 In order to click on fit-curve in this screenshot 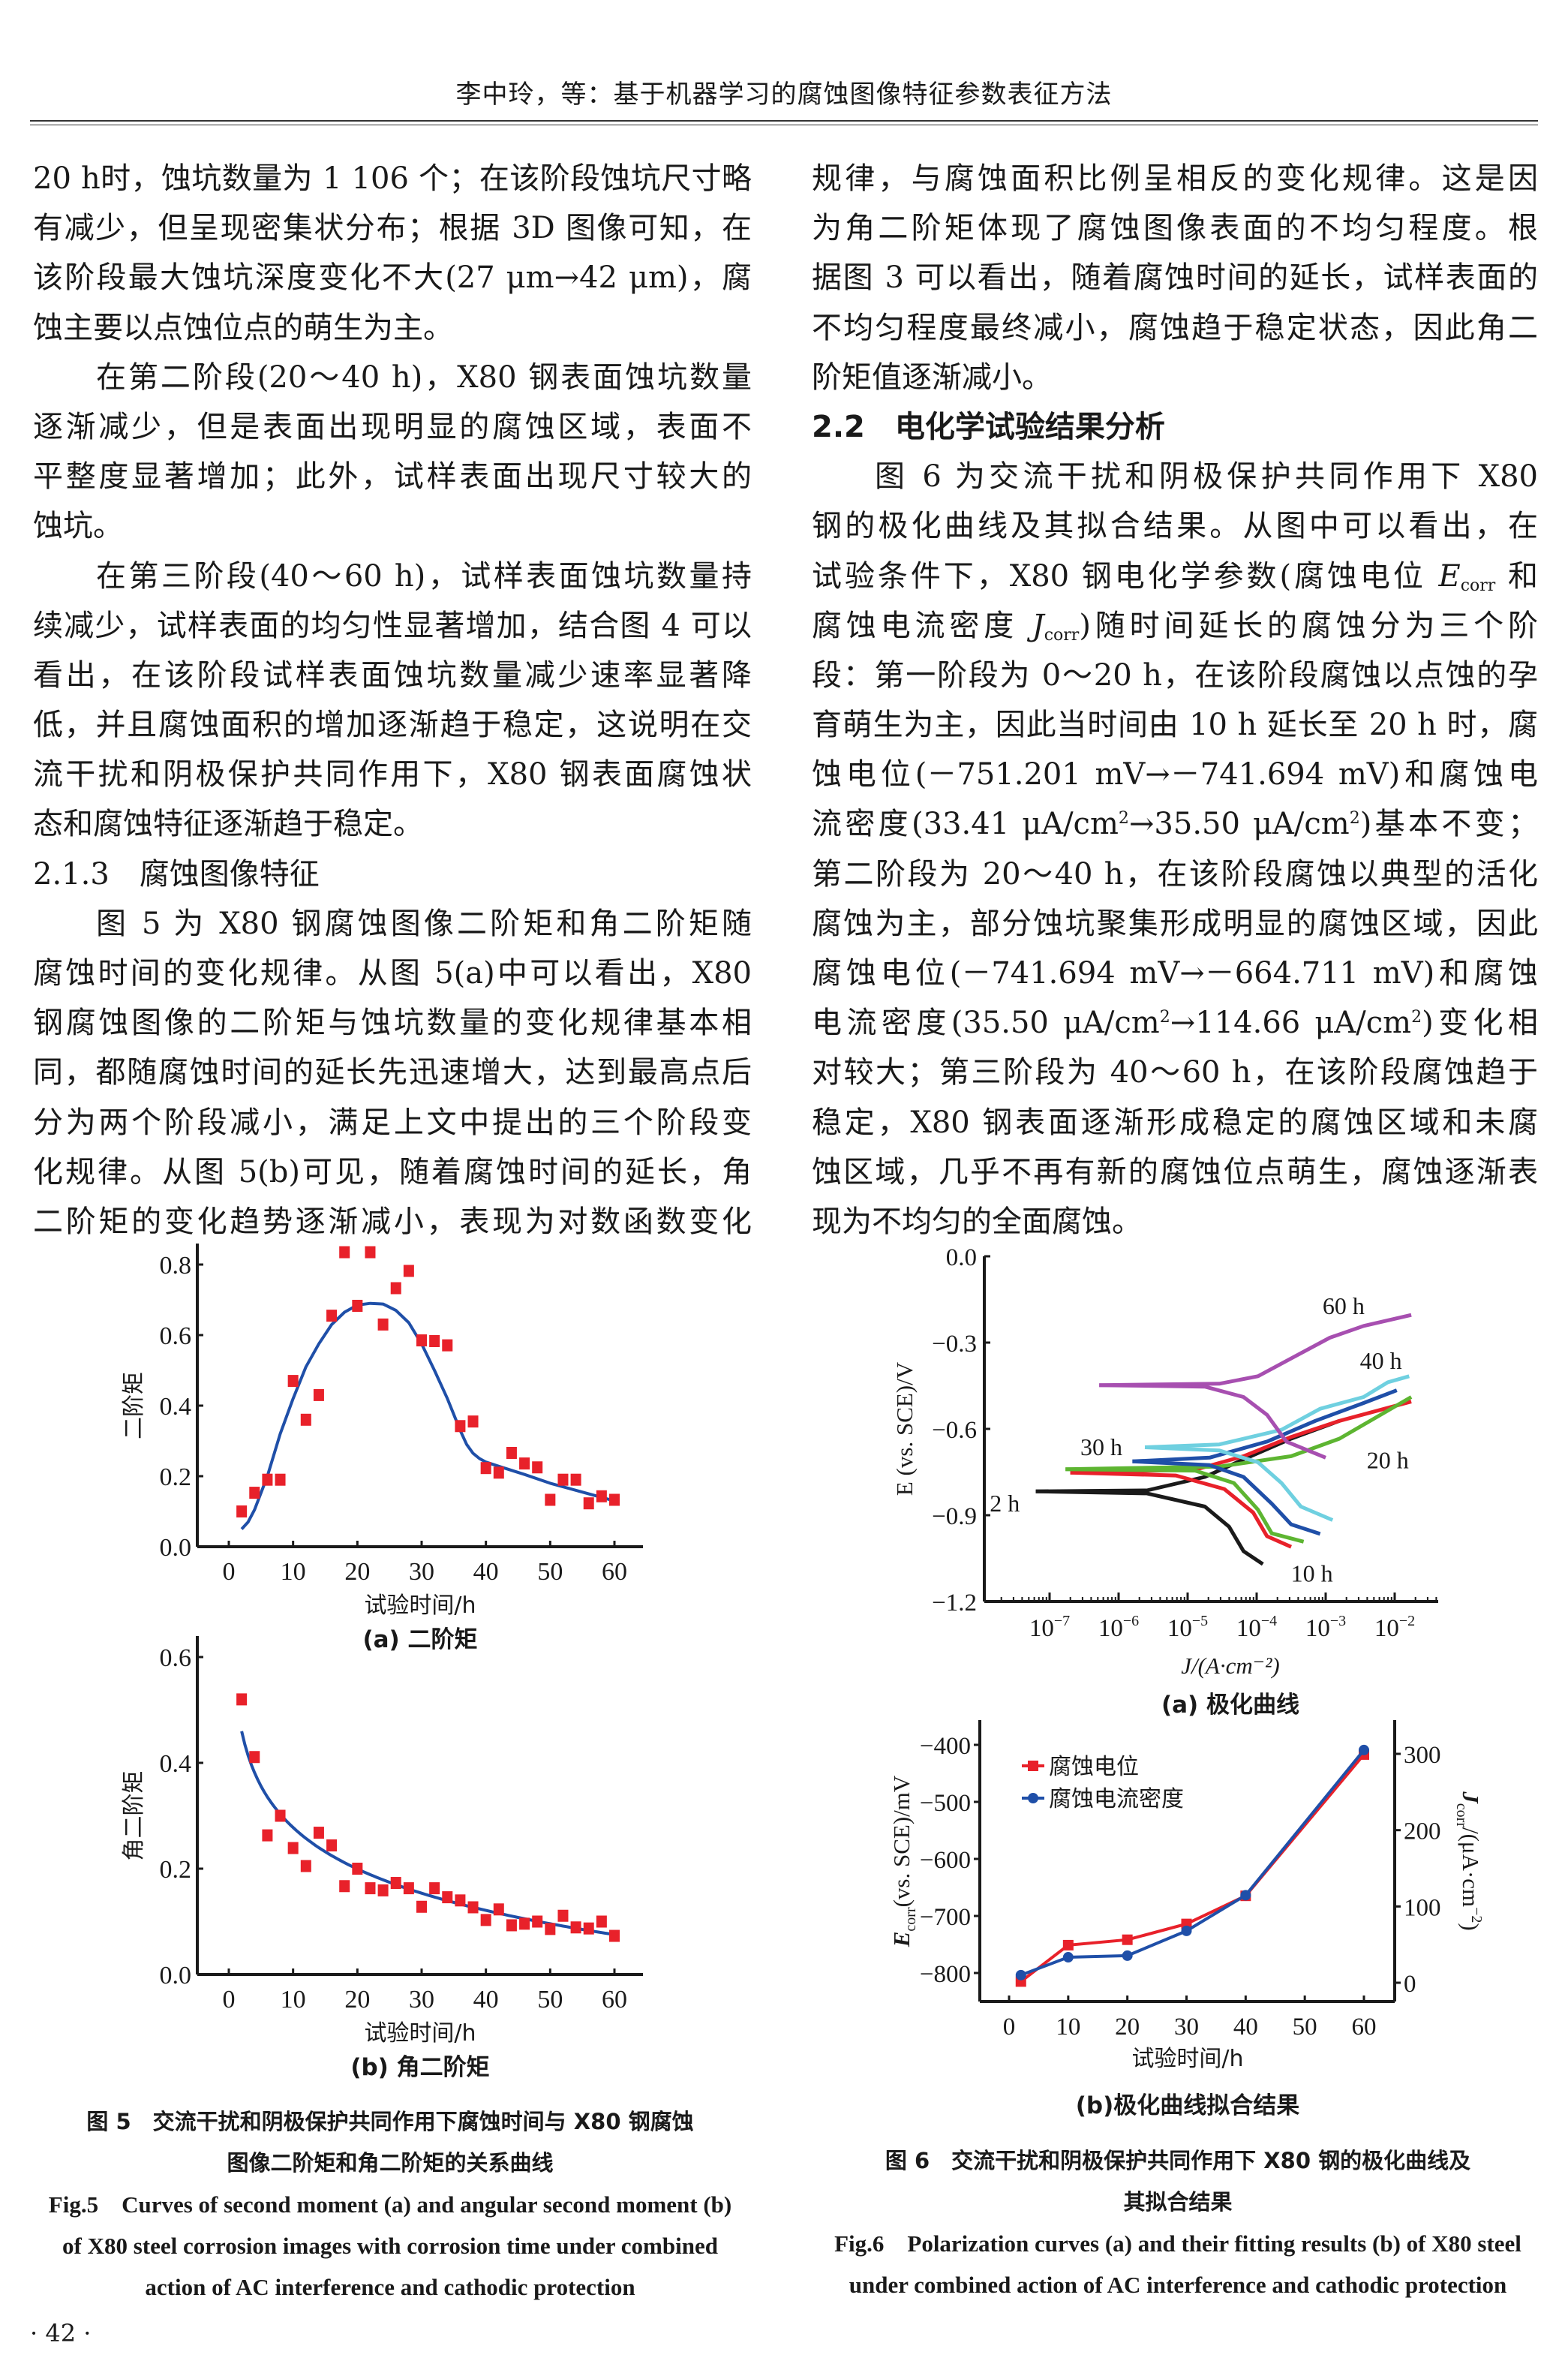, I will do `click(428, 1833)`.